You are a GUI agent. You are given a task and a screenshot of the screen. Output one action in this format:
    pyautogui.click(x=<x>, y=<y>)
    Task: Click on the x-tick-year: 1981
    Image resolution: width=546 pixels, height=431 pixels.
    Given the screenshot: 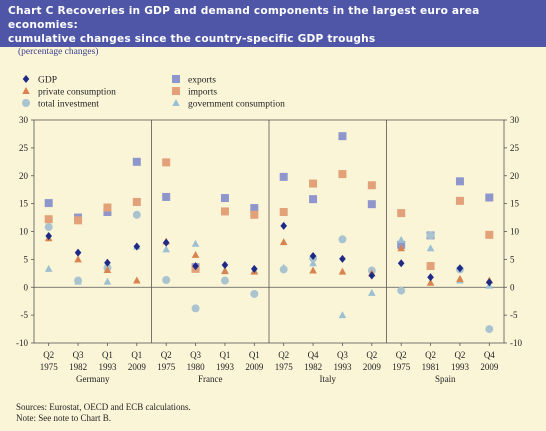 What is the action you would take?
    pyautogui.click(x=431, y=367)
    